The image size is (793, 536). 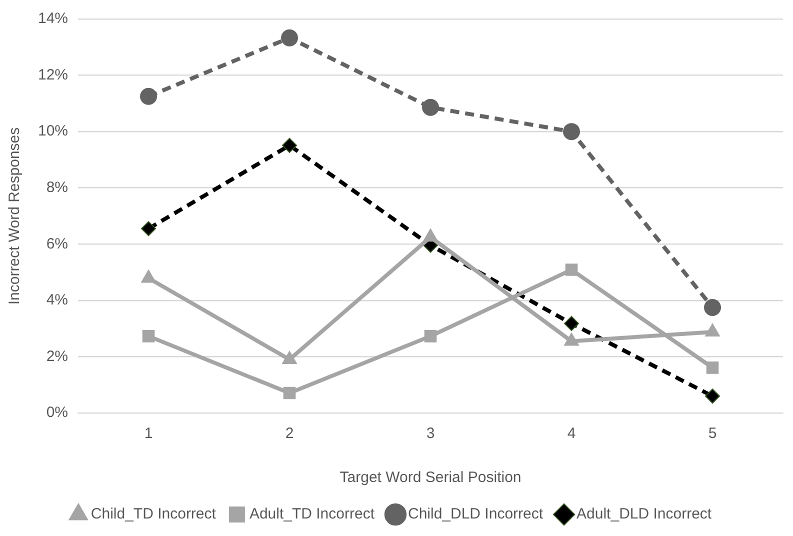 I want to click on y-tick-label: 0%, so click(x=57, y=413).